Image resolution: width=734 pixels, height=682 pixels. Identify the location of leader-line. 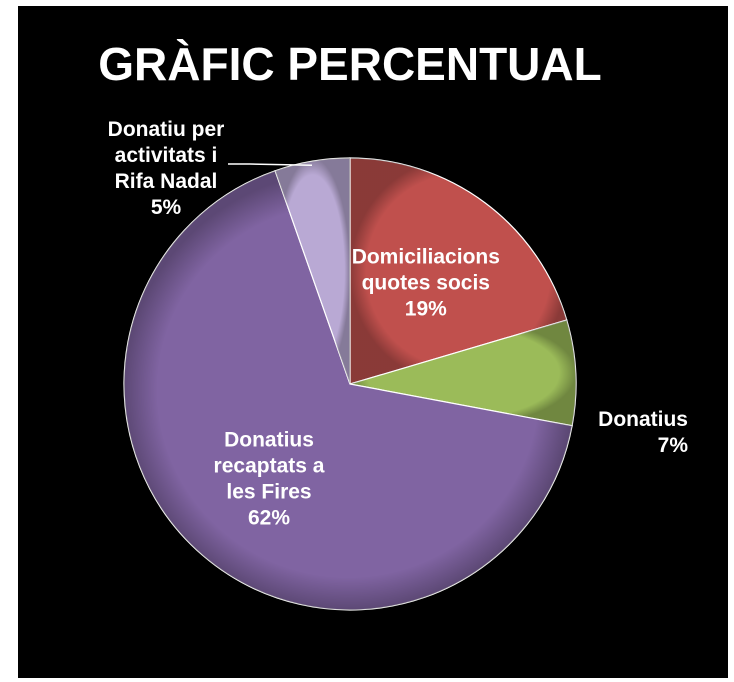
(270, 164).